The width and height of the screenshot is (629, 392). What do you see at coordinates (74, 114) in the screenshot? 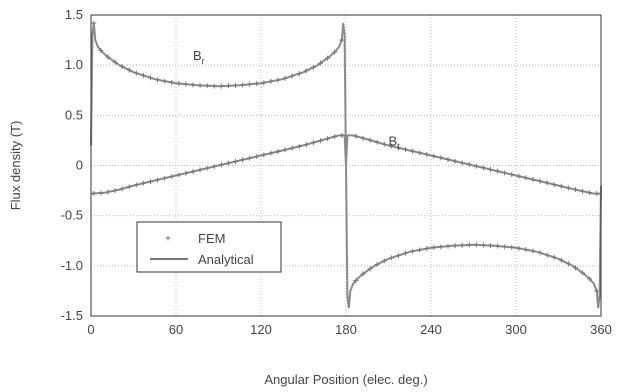
I see `y-tick-label: 0.5` at bounding box center [74, 114].